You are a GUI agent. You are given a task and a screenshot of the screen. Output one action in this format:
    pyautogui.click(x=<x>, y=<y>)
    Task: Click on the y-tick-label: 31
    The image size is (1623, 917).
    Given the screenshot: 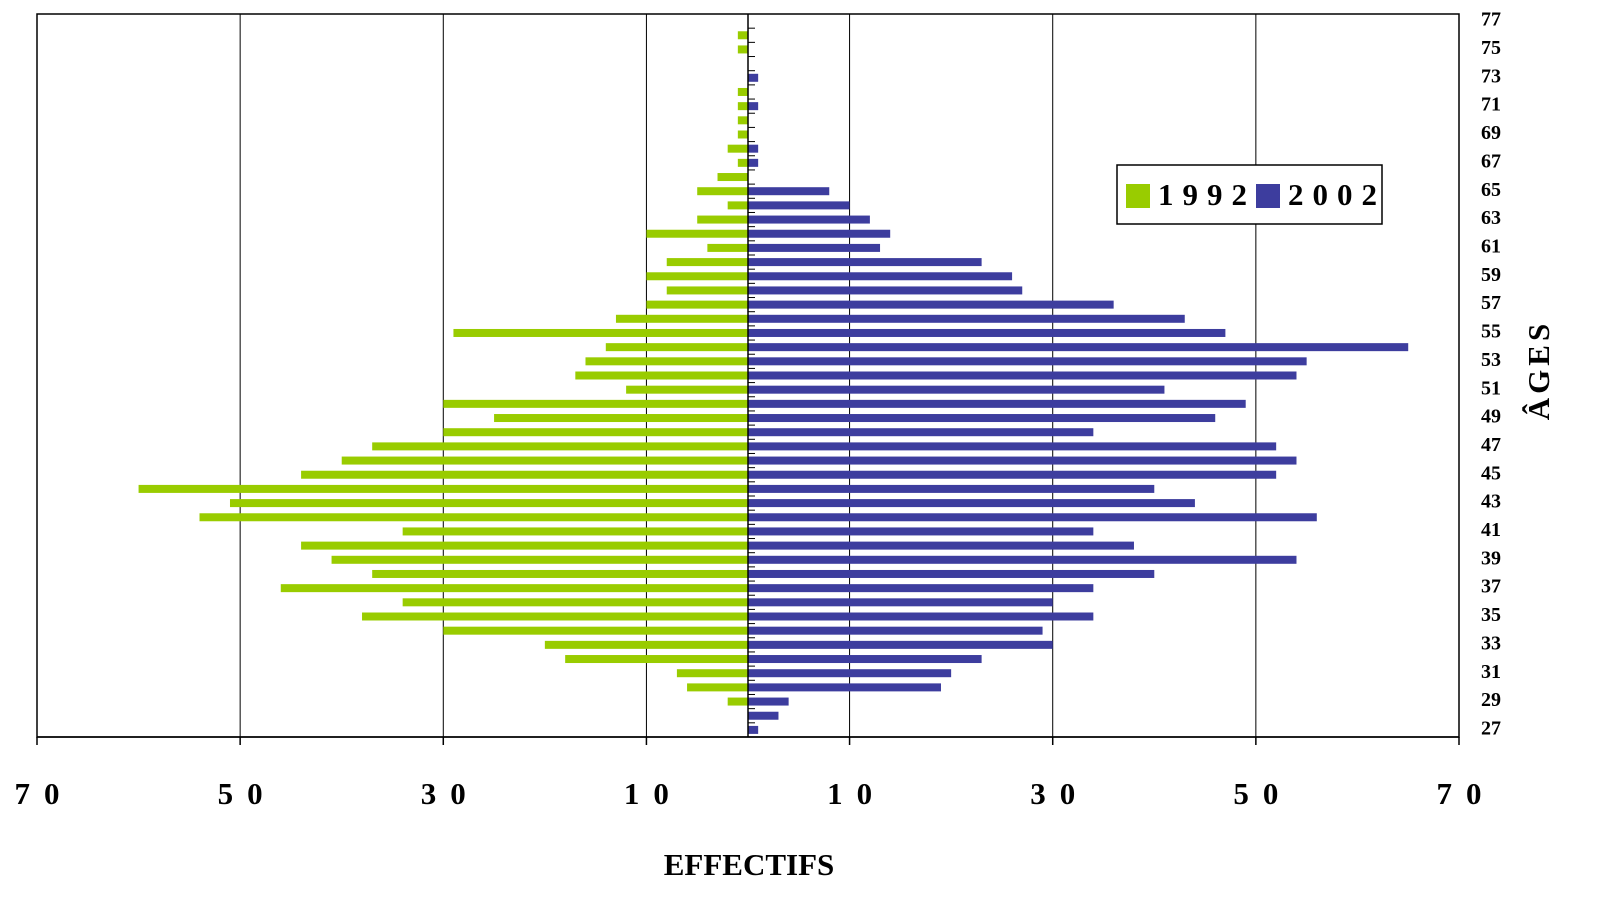 What is the action you would take?
    pyautogui.click(x=1491, y=672)
    